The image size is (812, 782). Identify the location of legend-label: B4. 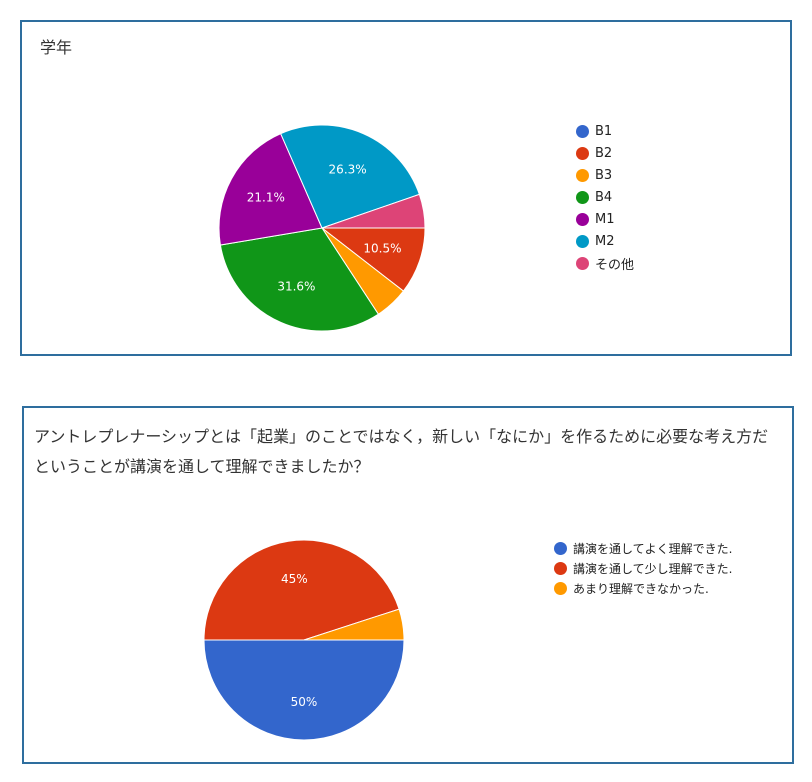
(604, 197).